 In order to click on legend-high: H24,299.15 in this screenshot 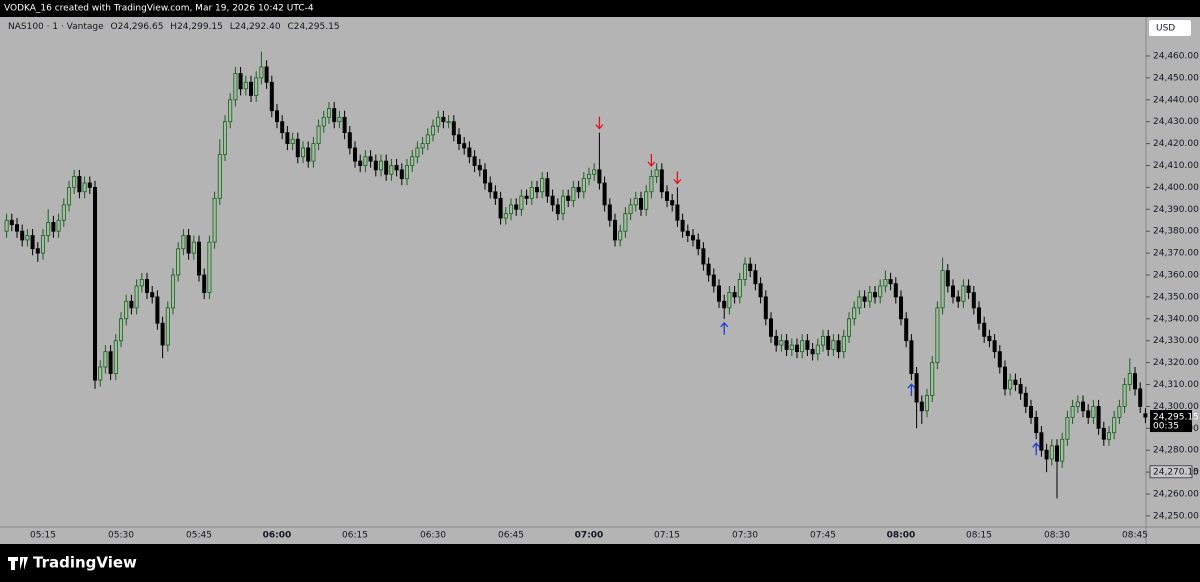, I will do `click(196, 27)`.